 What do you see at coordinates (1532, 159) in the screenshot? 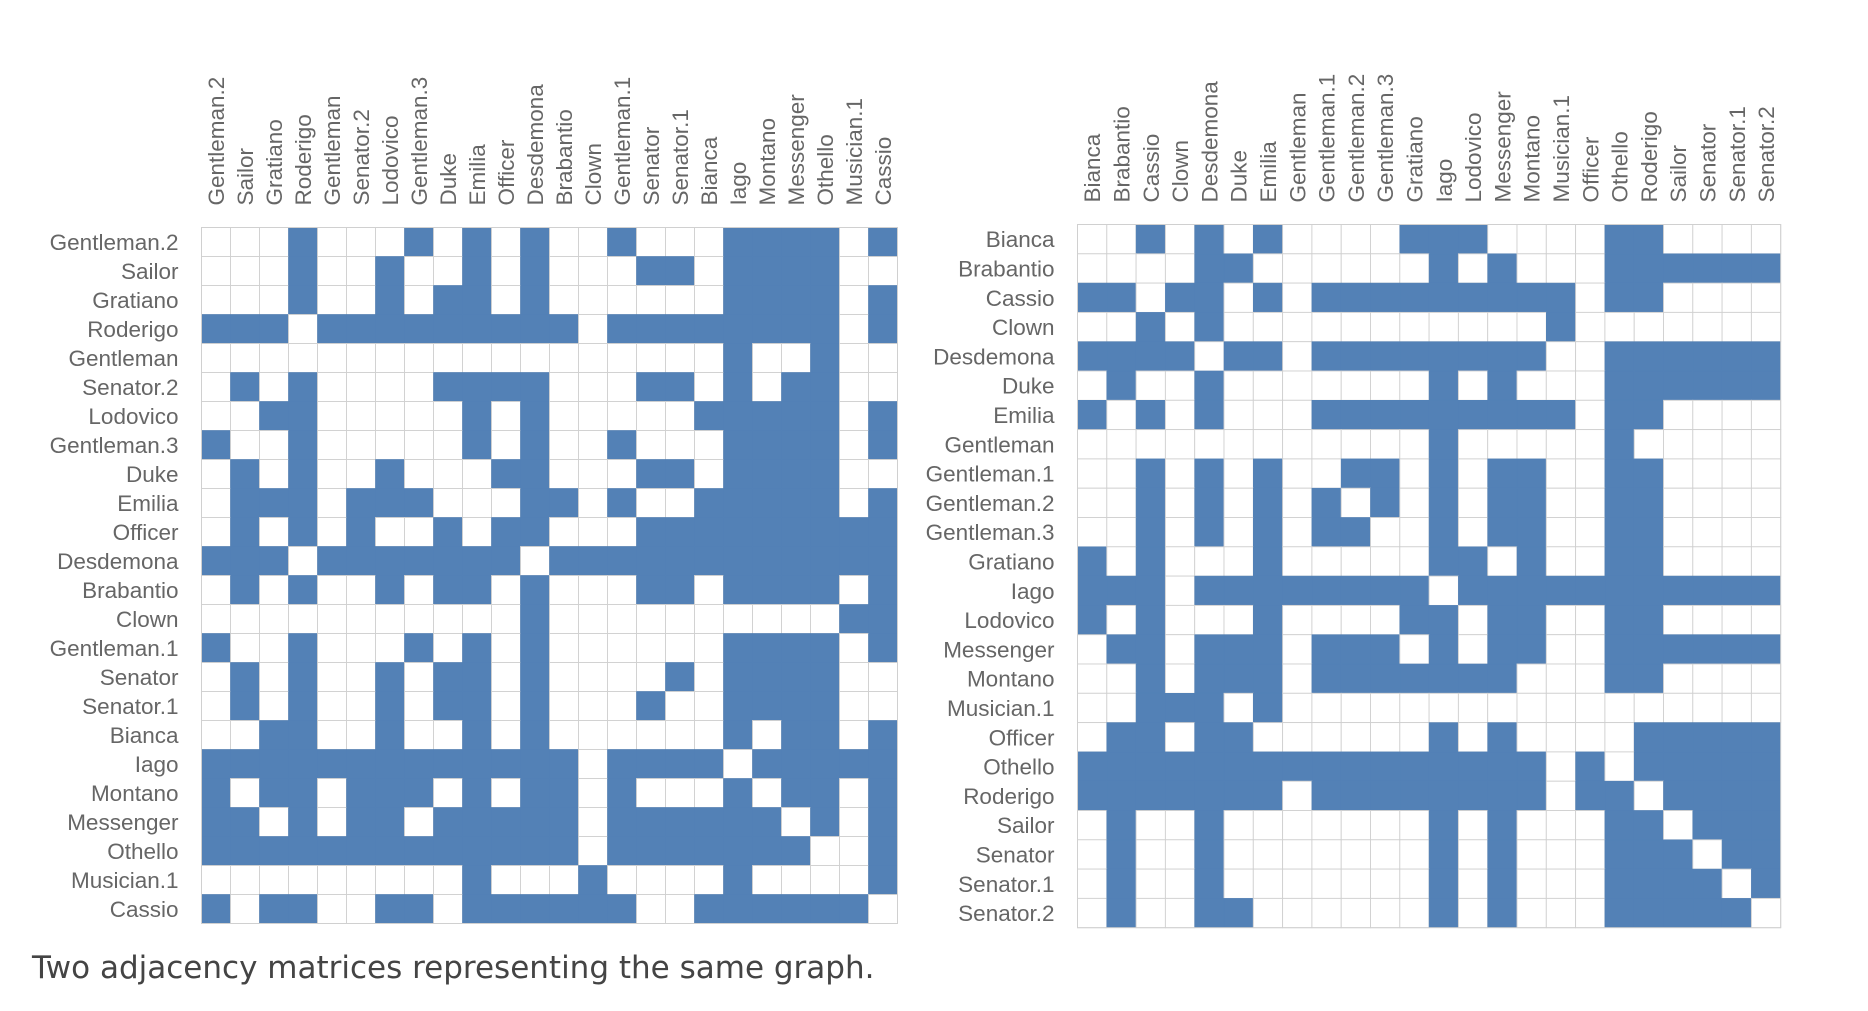
I see `column-label: Montano` at bounding box center [1532, 159].